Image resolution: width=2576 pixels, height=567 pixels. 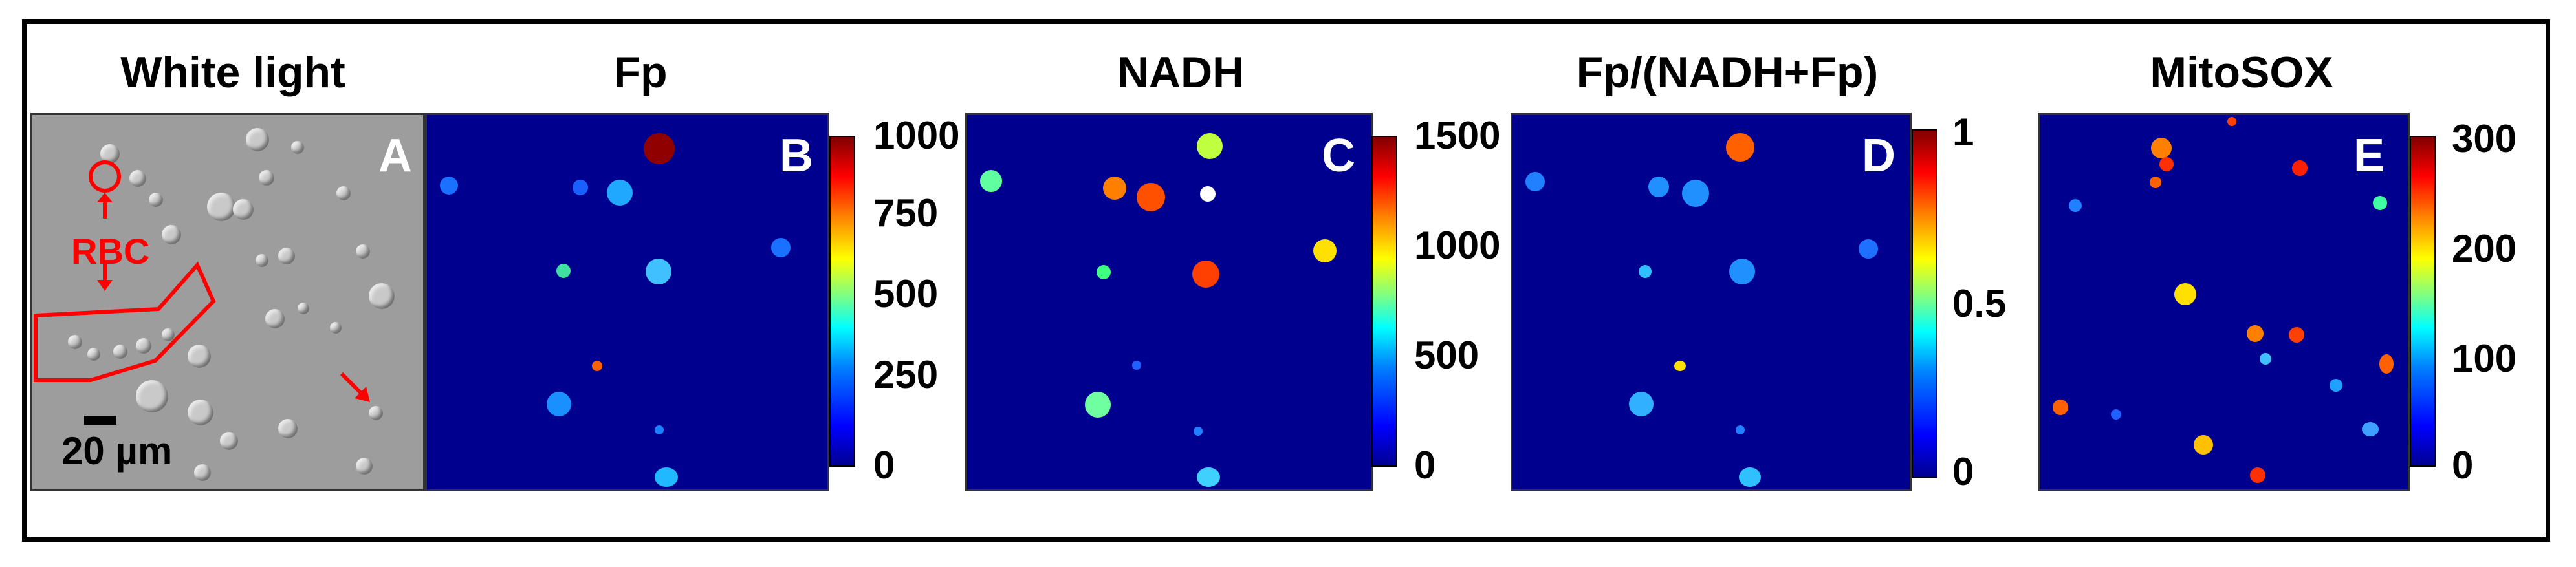 I want to click on panel-c-letter: C, so click(x=1338, y=156).